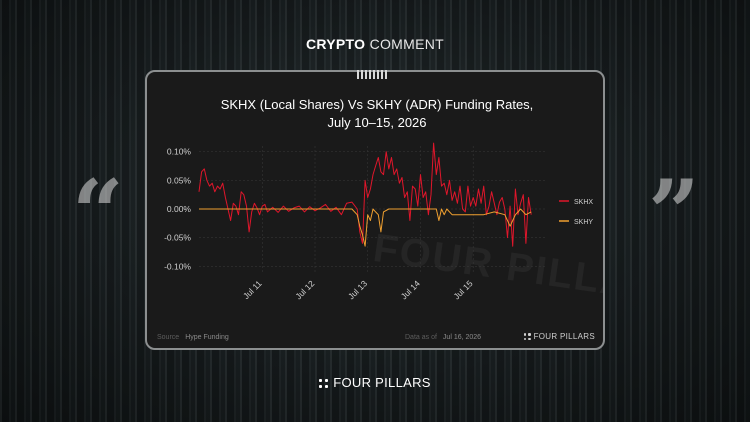 This screenshot has width=750, height=422. I want to click on header-bold: CRYPTO, so click(335, 44).